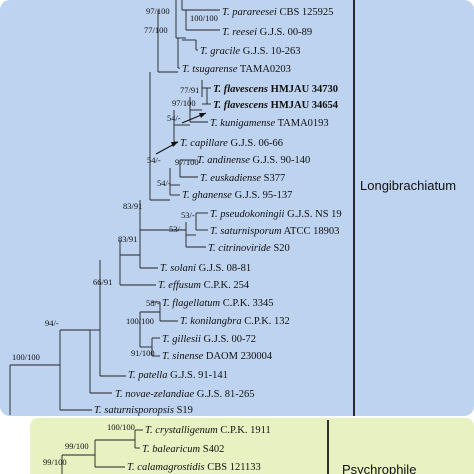 The height and width of the screenshot is (474, 474). I want to click on taxon-label: T. crystalligenum C.P.K. 1911, so click(208, 430).